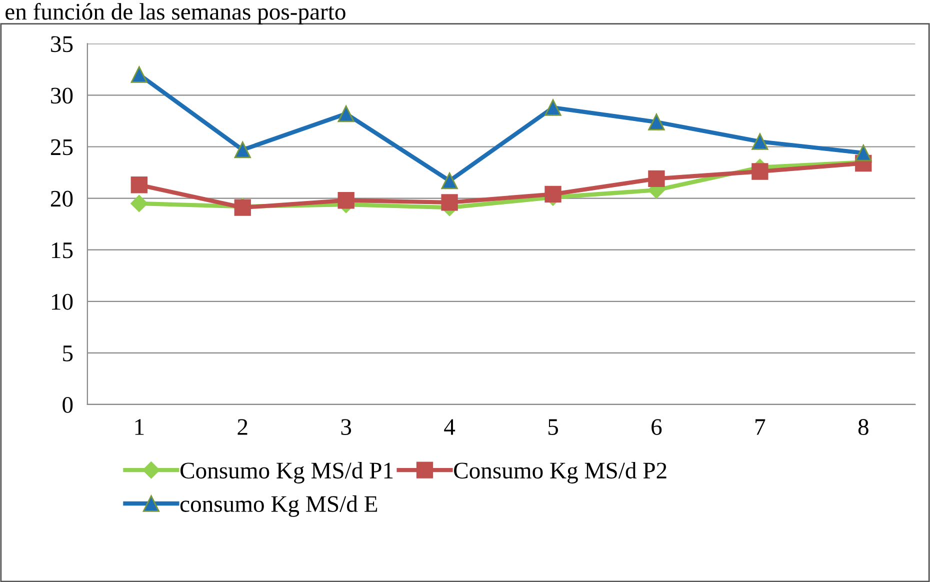  Describe the element at coordinates (61, 198) in the screenshot. I see `y-tick-label: 20` at that location.